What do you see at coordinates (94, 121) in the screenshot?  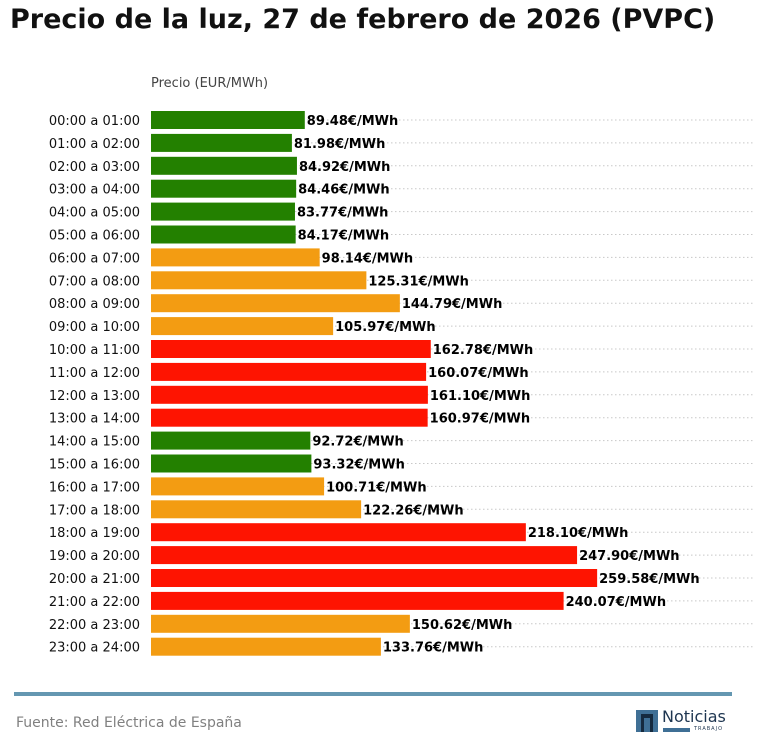 I see `category-label: 00:00 a 01:00` at bounding box center [94, 121].